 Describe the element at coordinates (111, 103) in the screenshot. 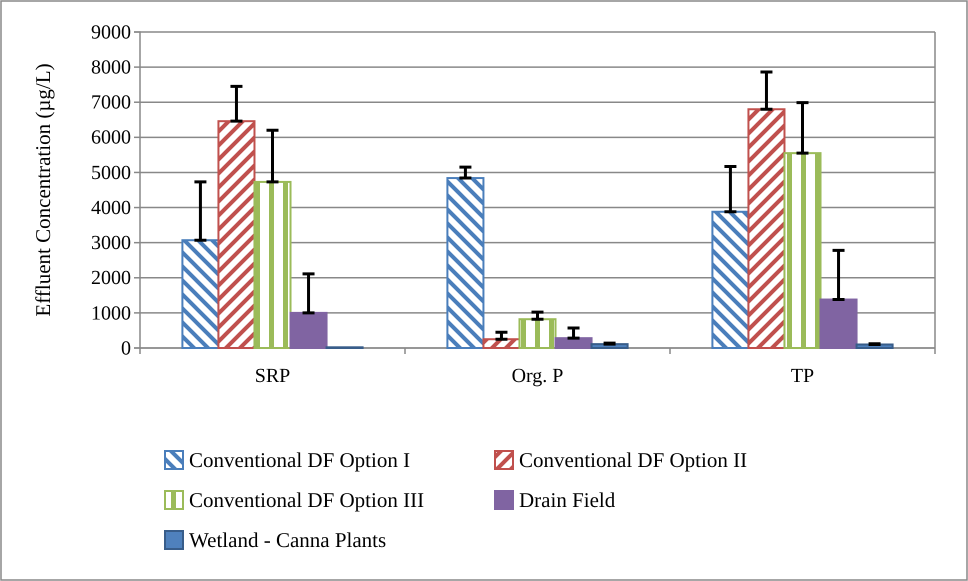

I see `y-tick-label: 7000` at that location.